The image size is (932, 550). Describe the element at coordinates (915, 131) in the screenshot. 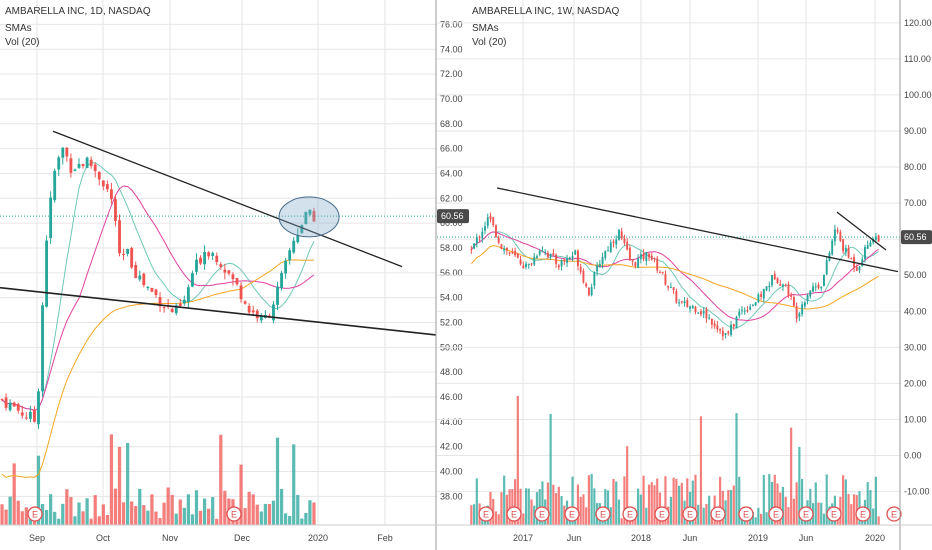

I see `y-tick-label: 90.00` at that location.